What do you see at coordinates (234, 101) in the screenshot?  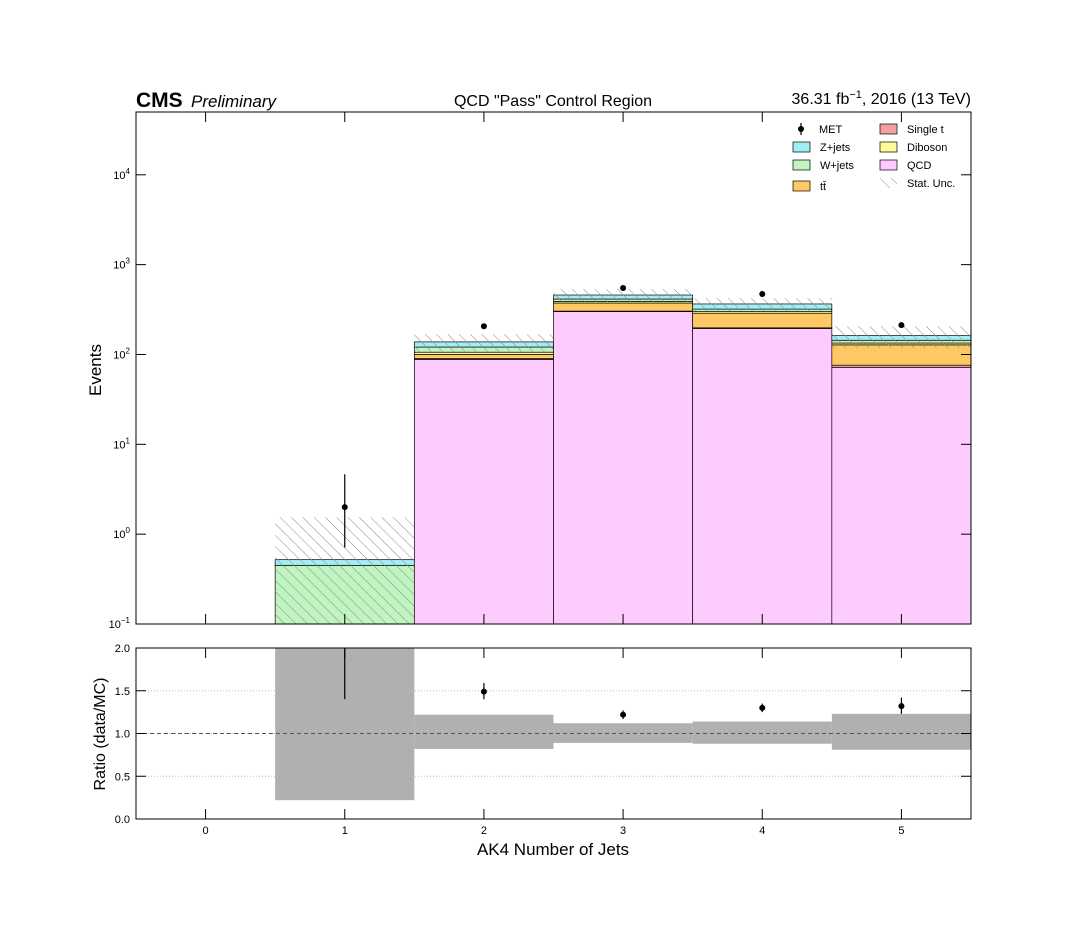 I see `status: Preliminary` at bounding box center [234, 101].